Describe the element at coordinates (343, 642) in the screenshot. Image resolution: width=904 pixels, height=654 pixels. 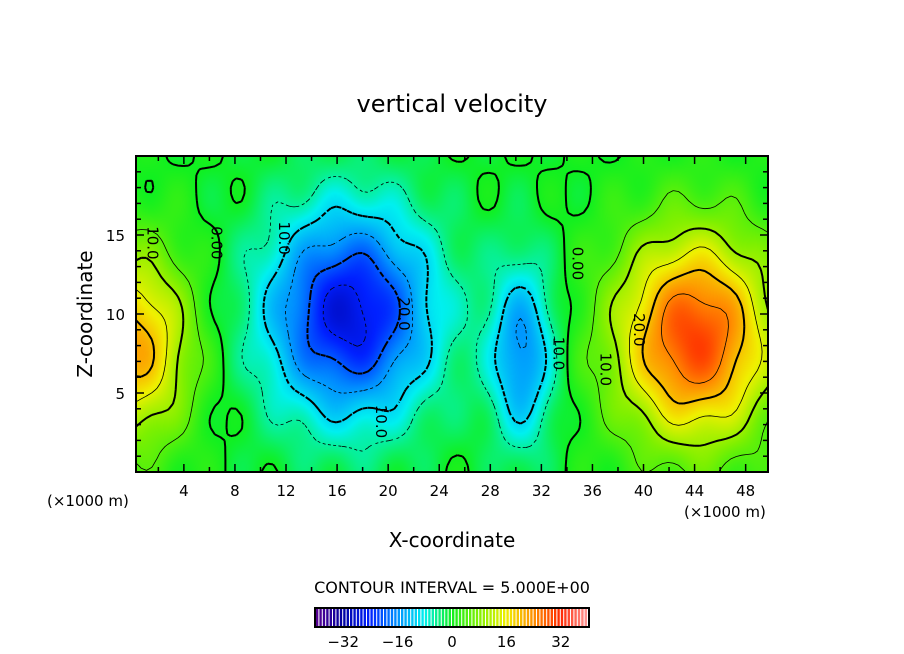
I see `colorbar-tick-label: −32` at that location.